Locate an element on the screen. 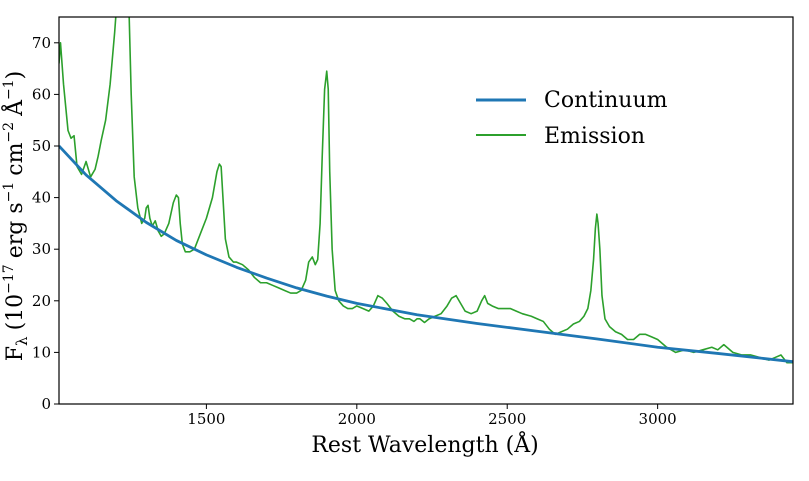  x-axis-ticks: 1500 2000 2500 3000 is located at coordinates (432, 416).